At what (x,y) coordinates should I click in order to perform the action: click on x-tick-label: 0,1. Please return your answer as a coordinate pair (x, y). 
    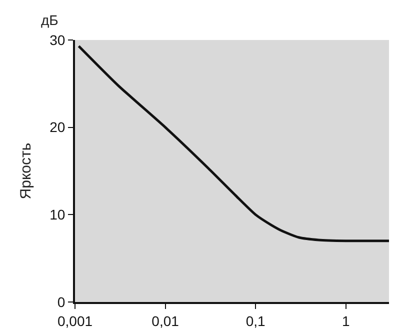
    Looking at the image, I should click on (256, 320).